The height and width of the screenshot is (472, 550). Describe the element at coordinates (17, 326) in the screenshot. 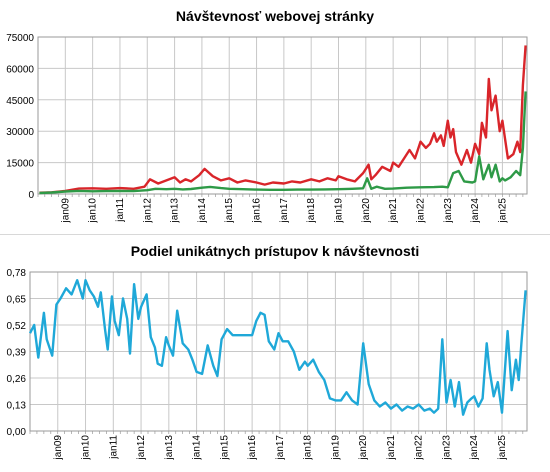

I see `y-tick-label: 0,52` at that location.